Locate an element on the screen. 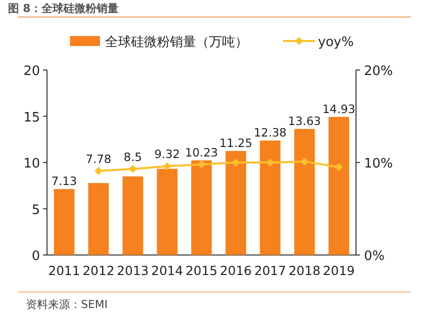 This screenshot has width=421, height=320. data-label: 9.32 is located at coordinates (167, 154).